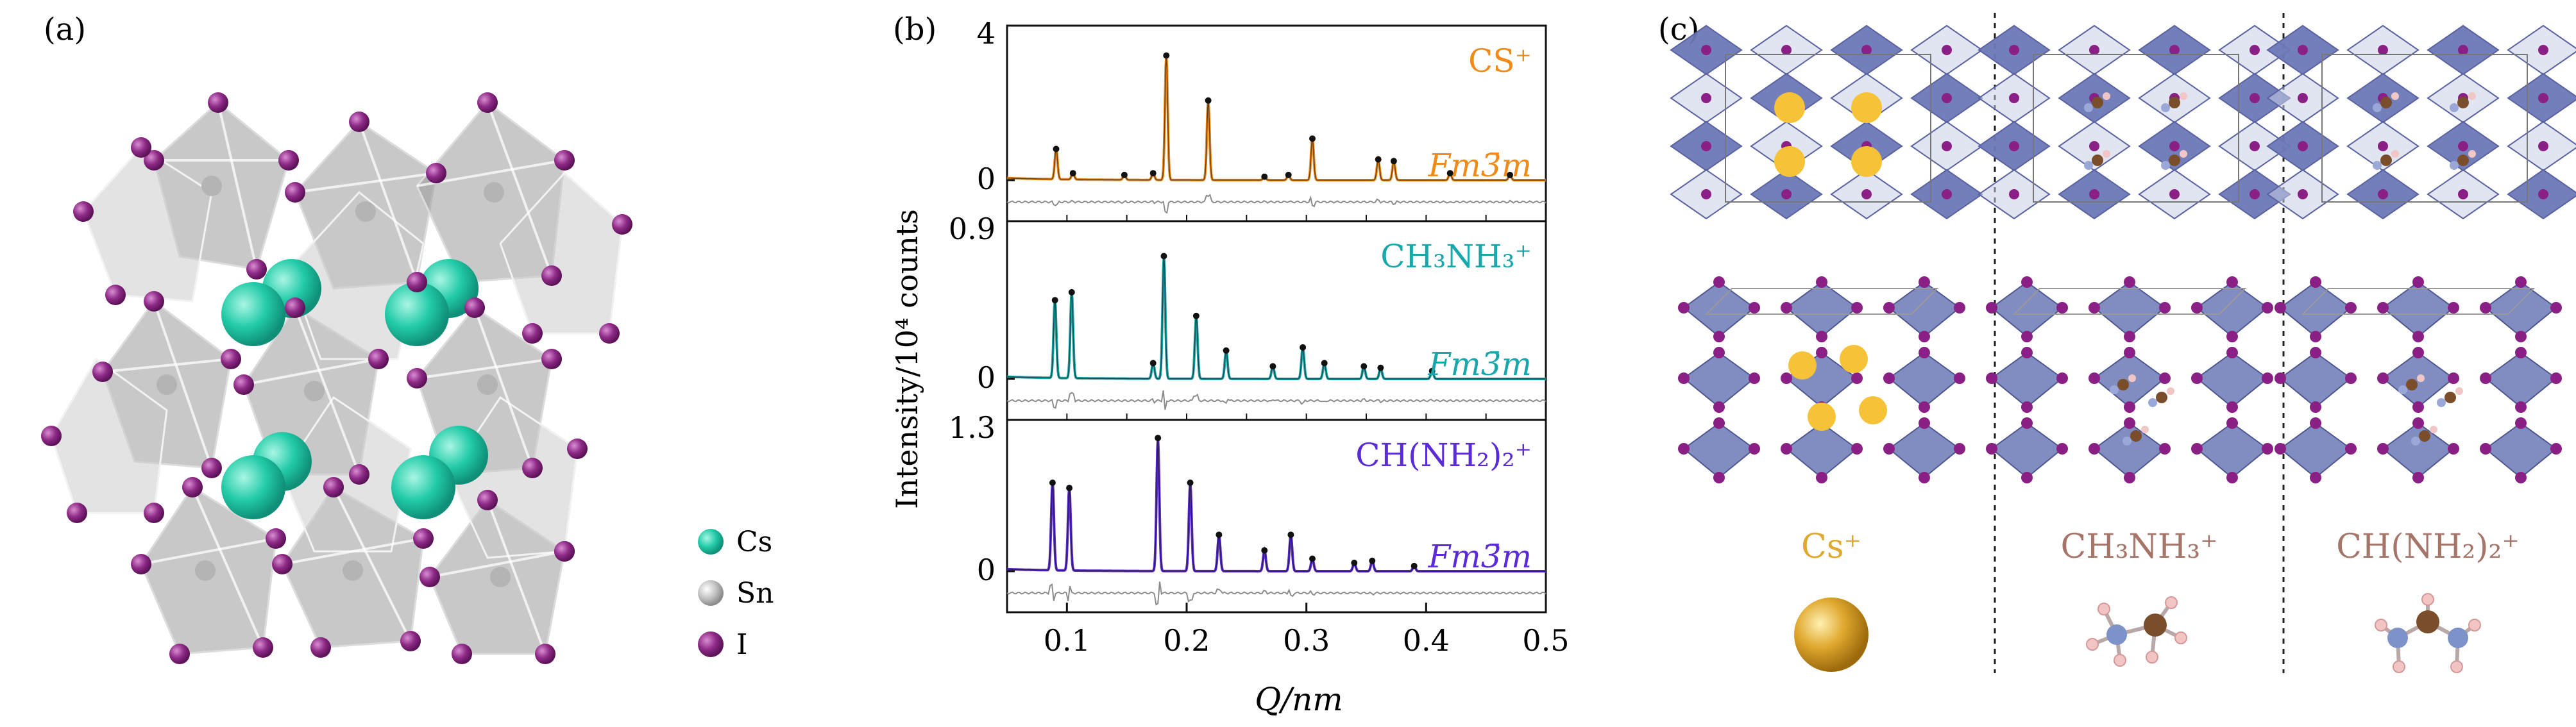 This screenshot has width=2576, height=727. Describe the element at coordinates (1456, 256) in the screenshot. I see `cation-label-1: CH₃NH₃⁺` at that location.